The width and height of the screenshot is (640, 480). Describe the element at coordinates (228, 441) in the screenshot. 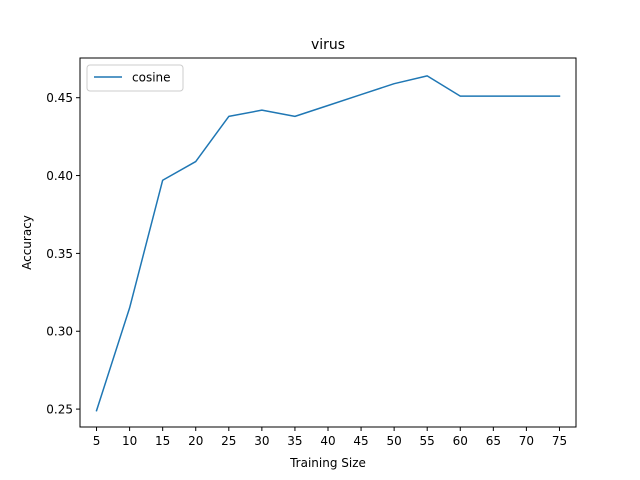

I see `x-tick-label: 25` at that location.